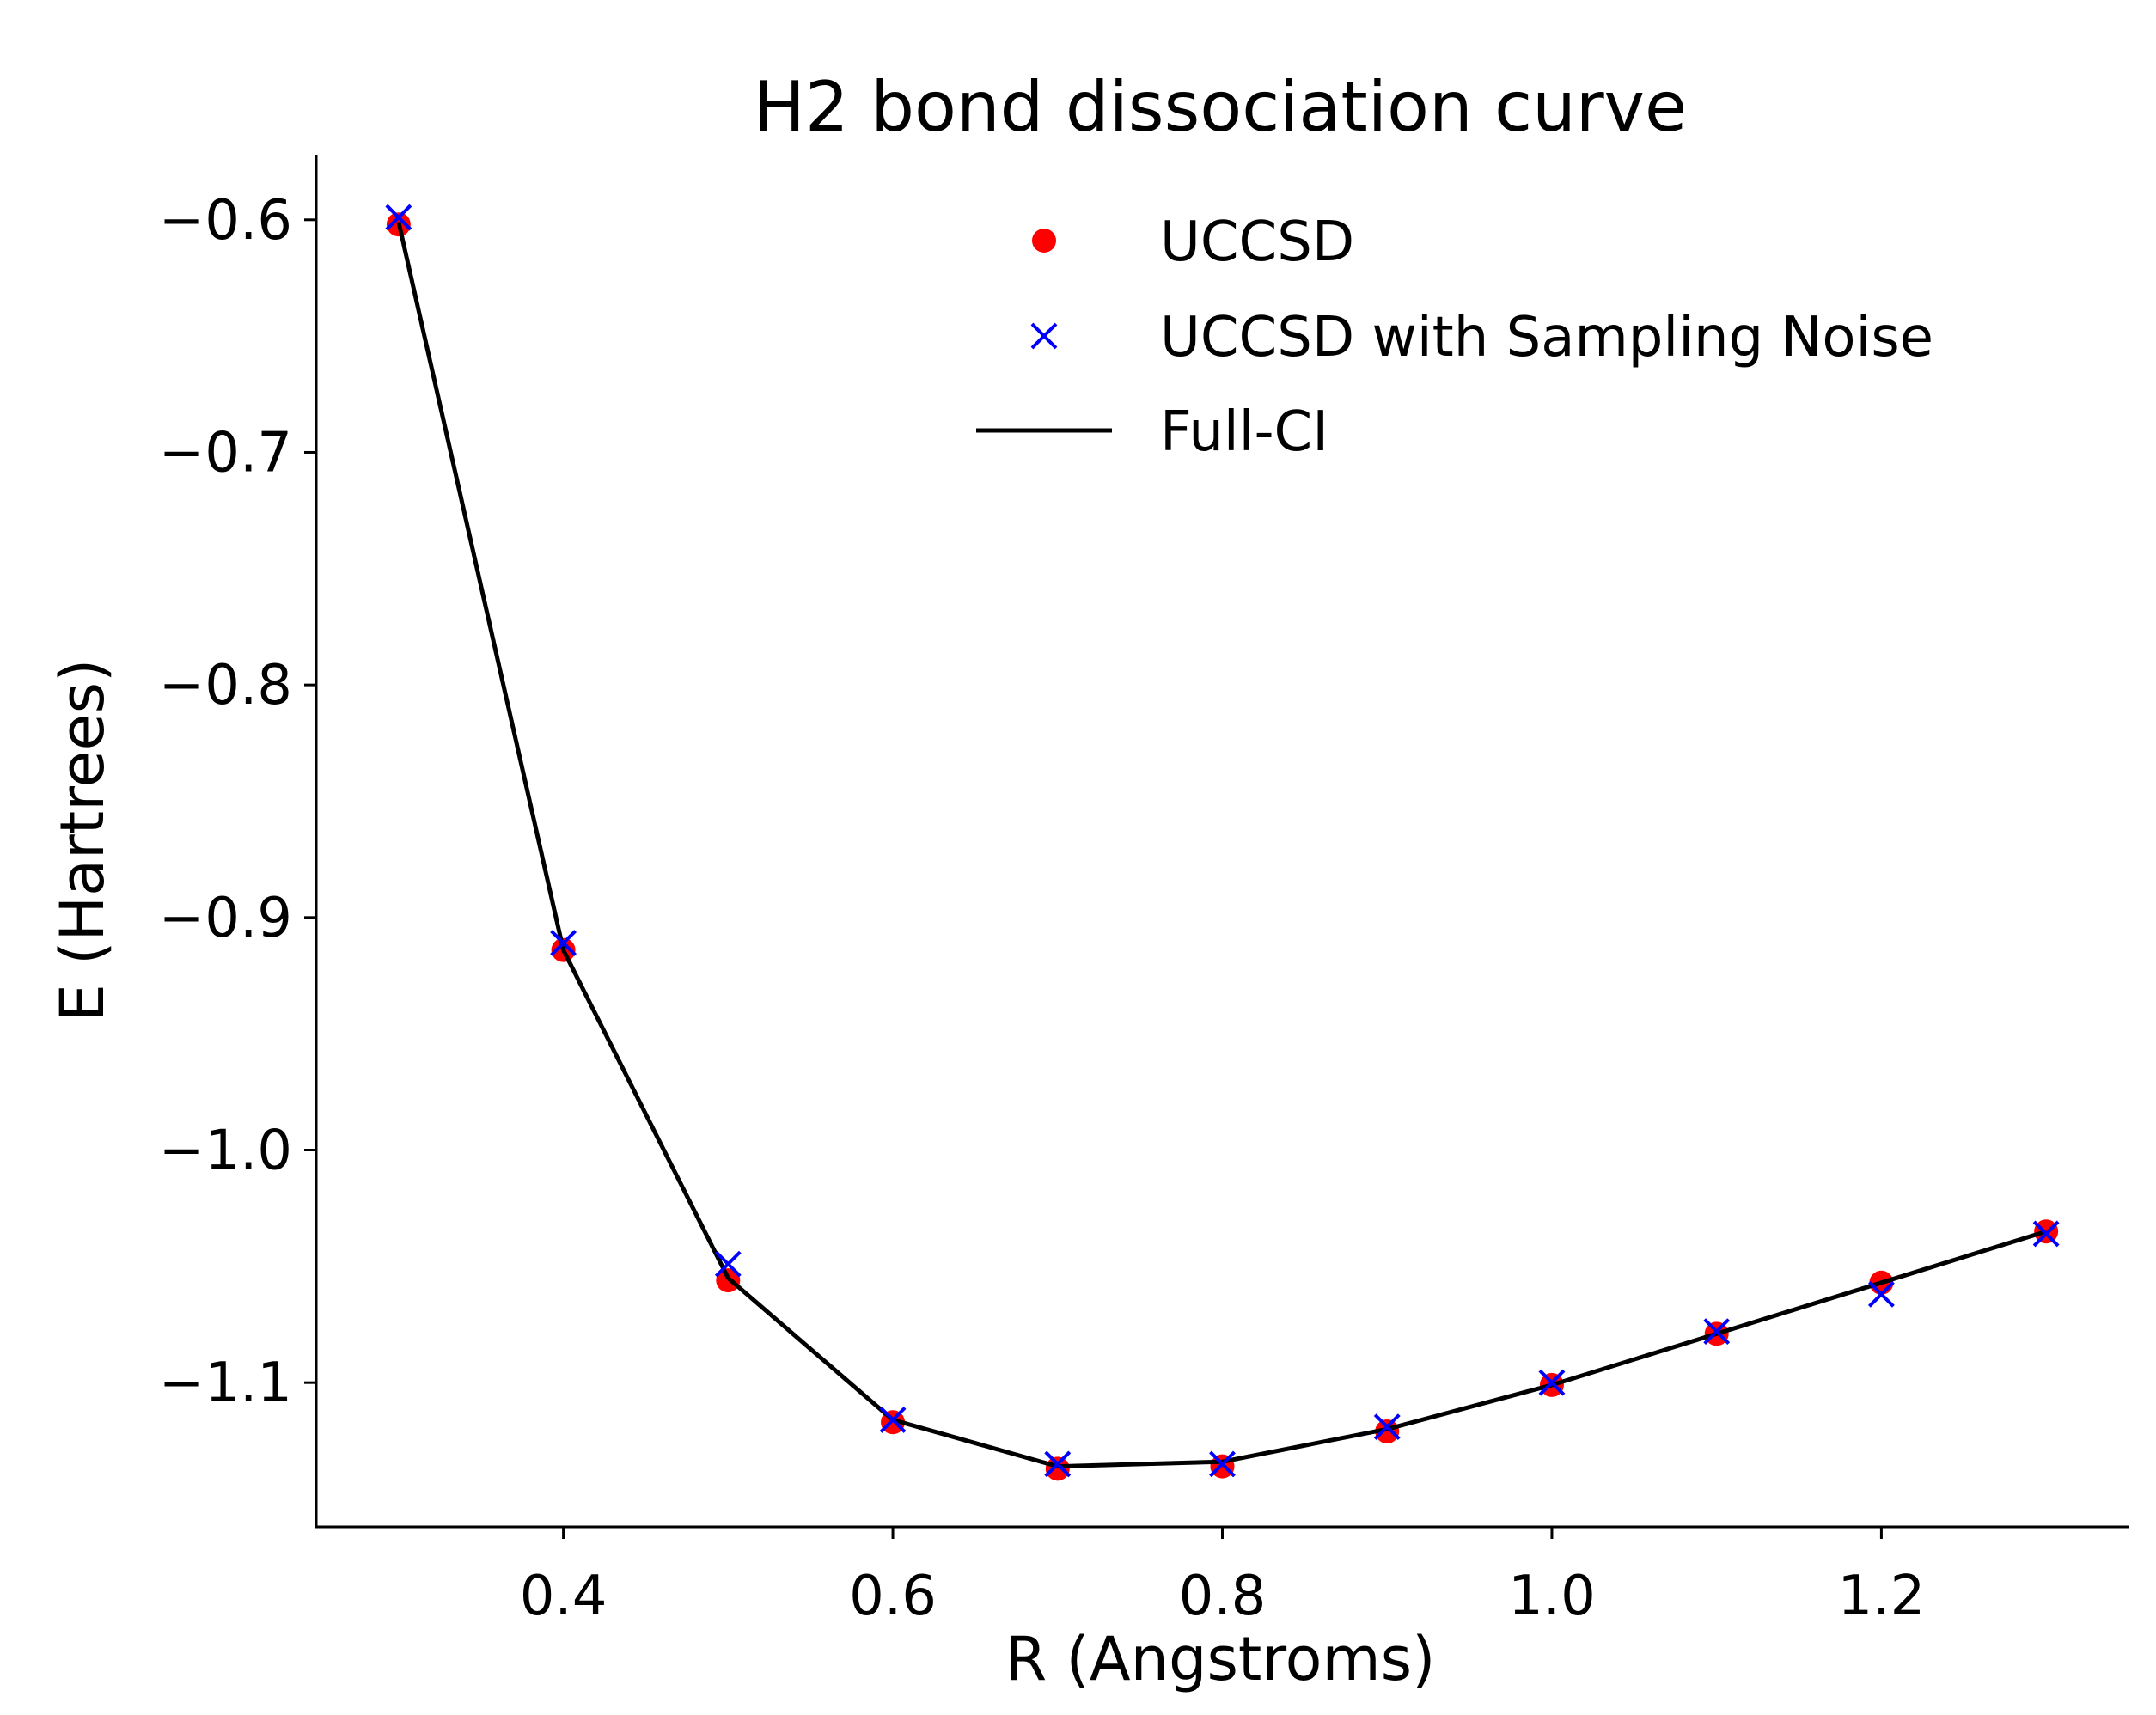  I want to click on x-tick-label: 1.2, so click(1882, 1596).